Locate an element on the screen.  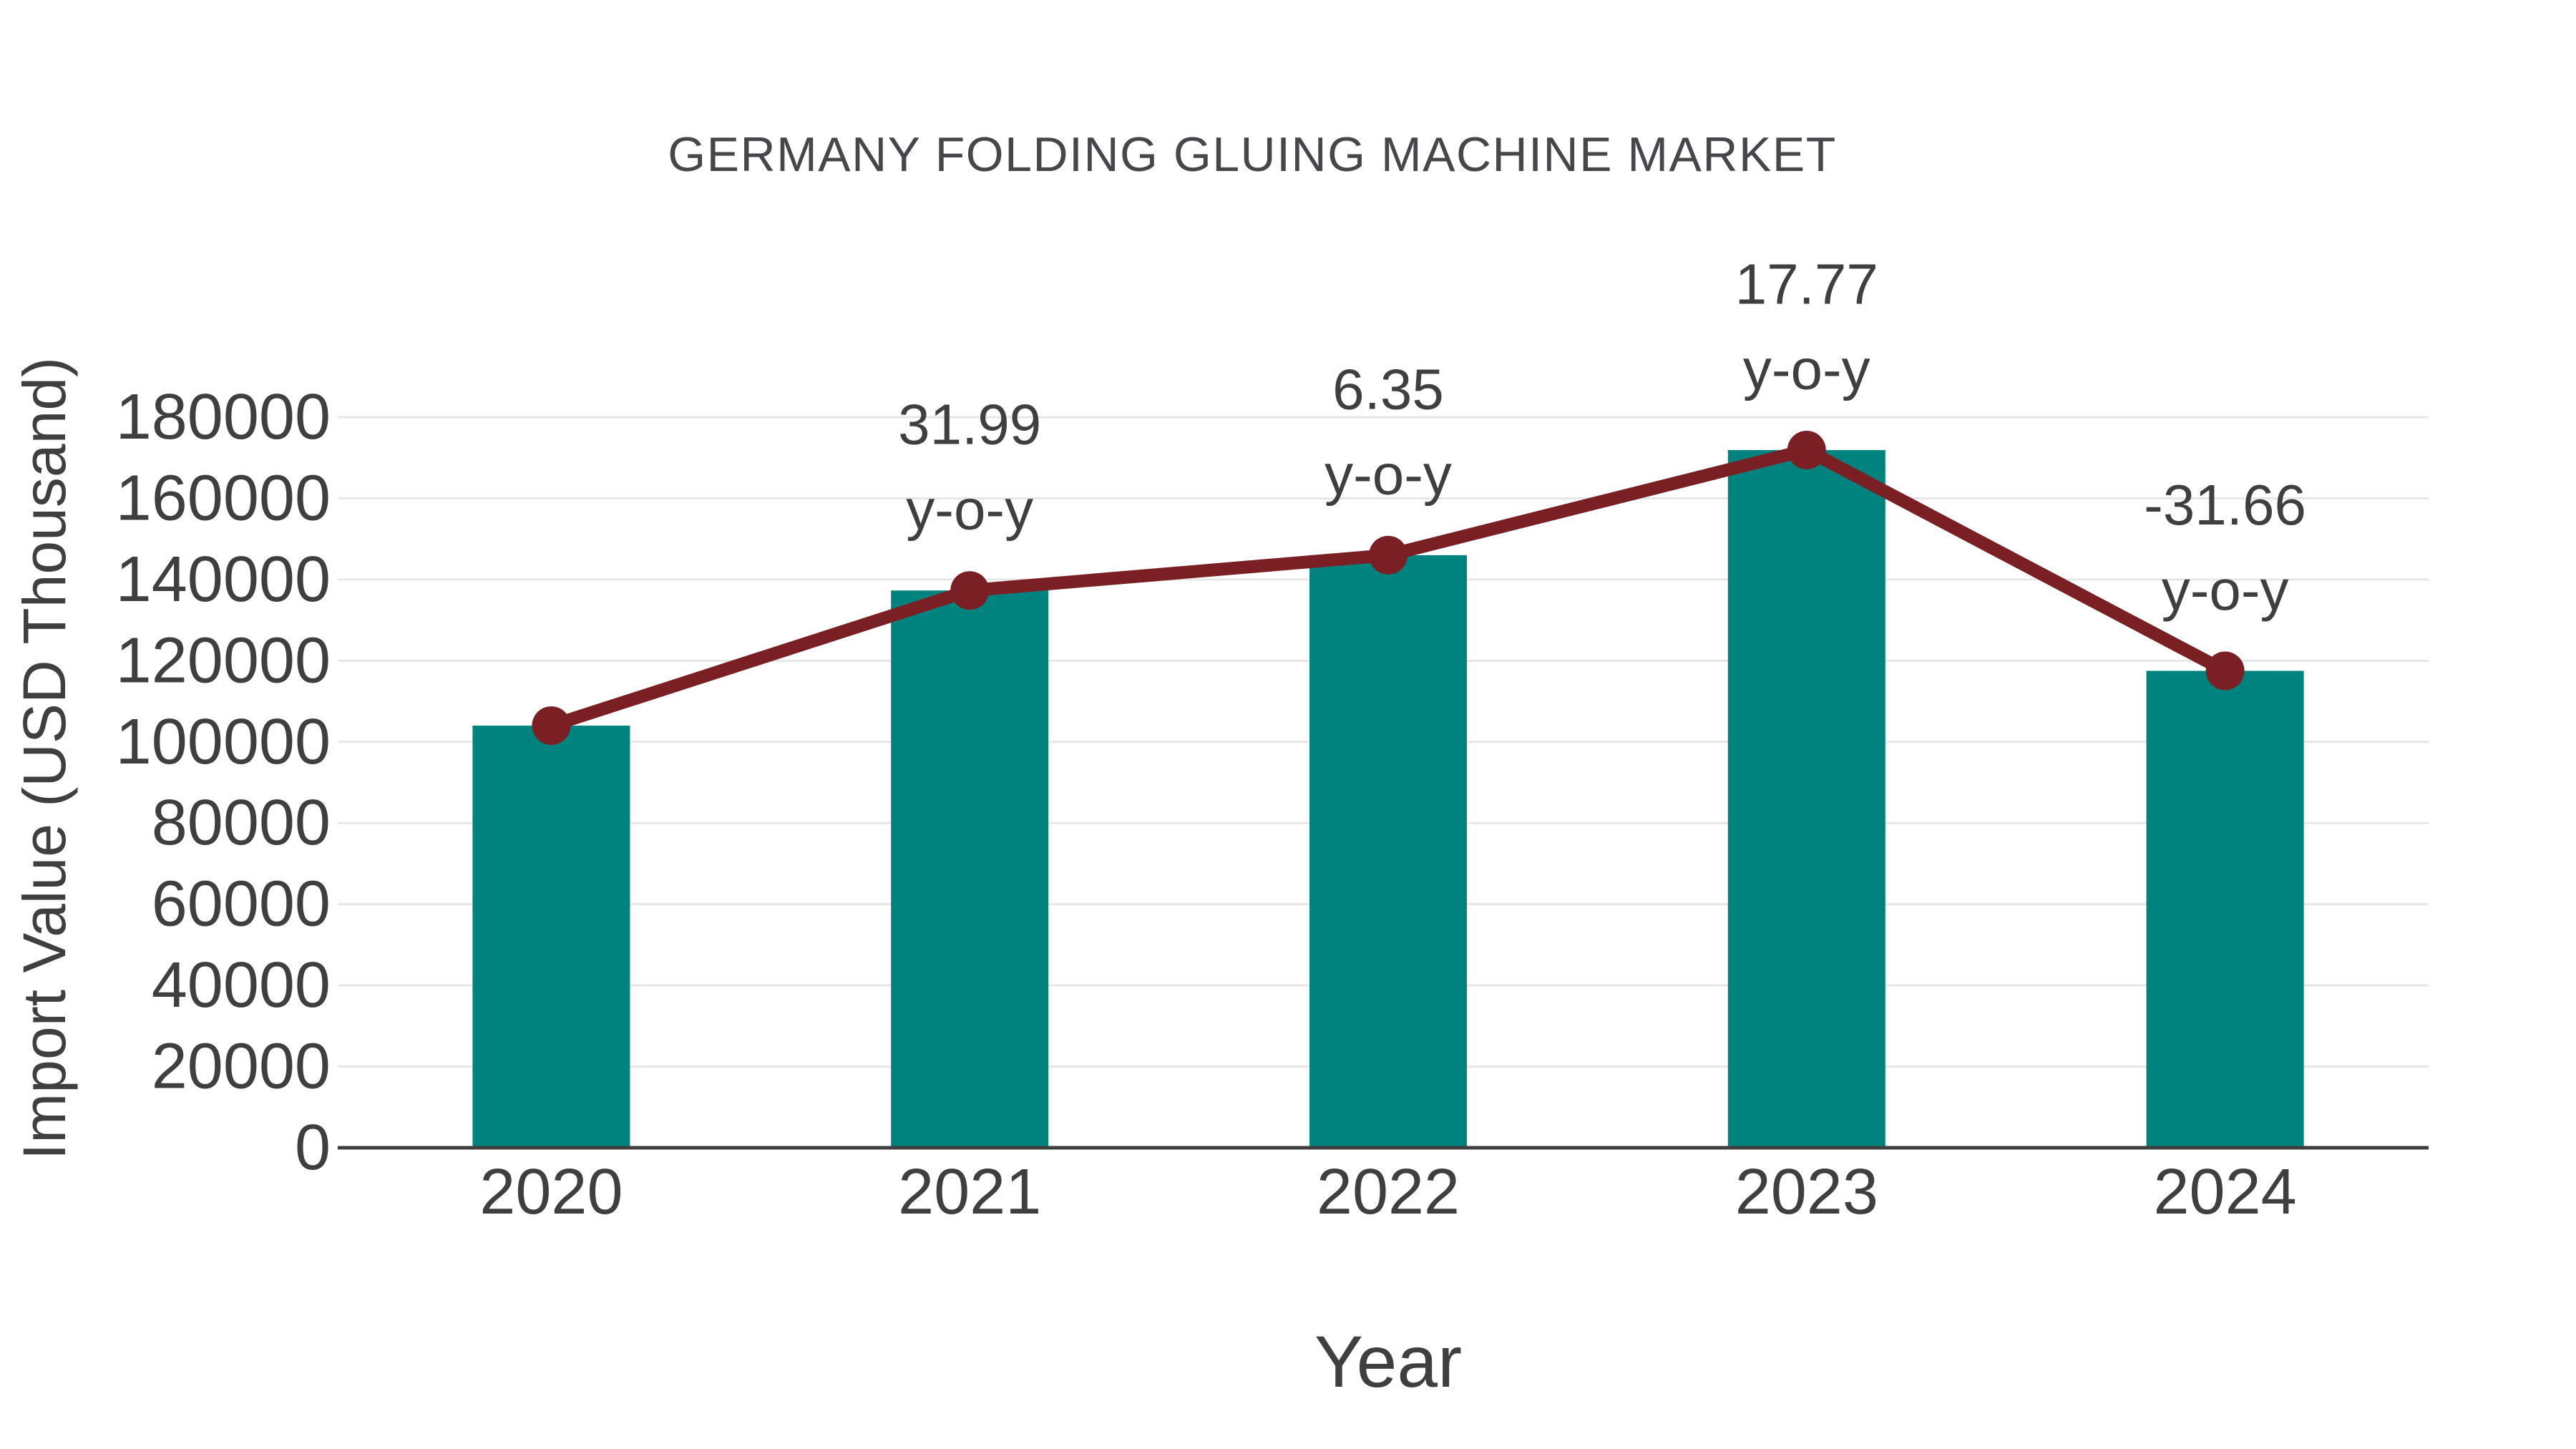
y-tick-60000: 60000 is located at coordinates (241, 904).